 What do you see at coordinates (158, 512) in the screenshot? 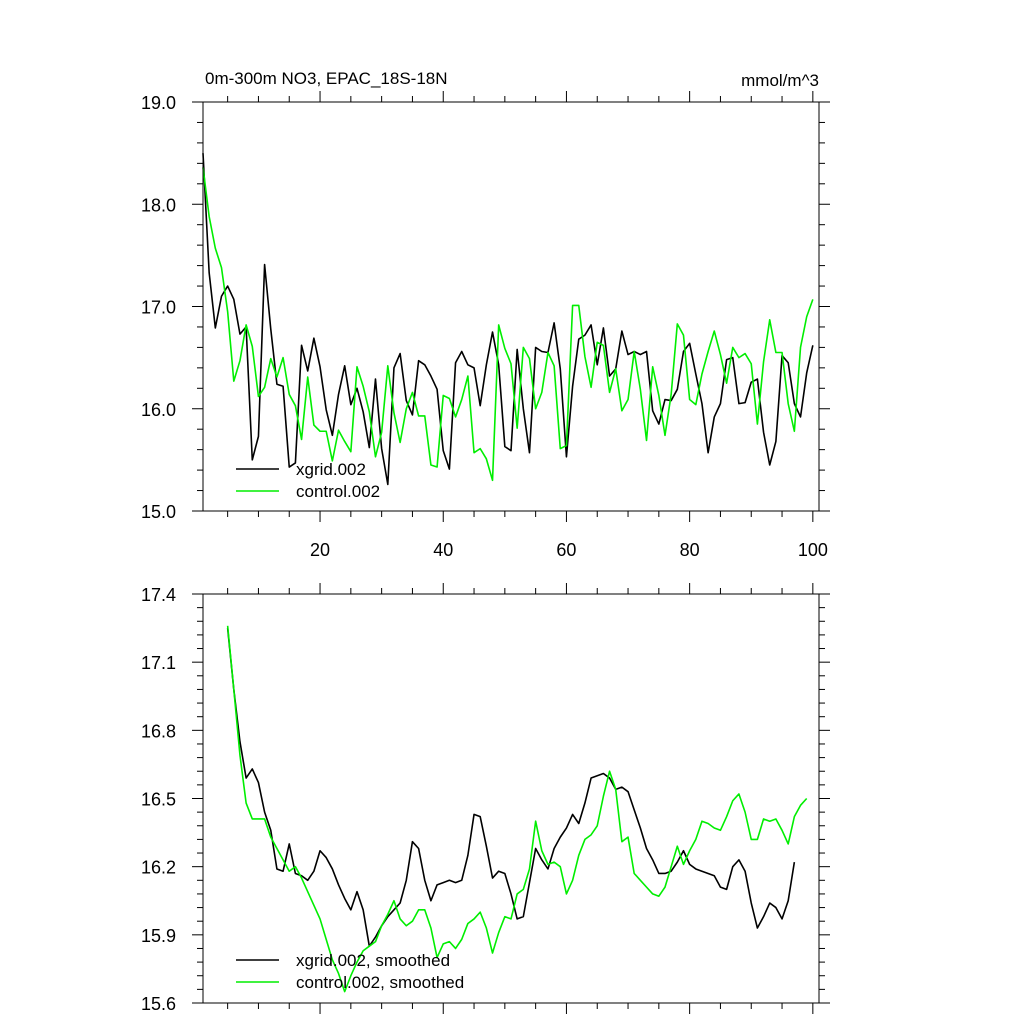
I see `y-tick-label: 15.0` at bounding box center [158, 512].